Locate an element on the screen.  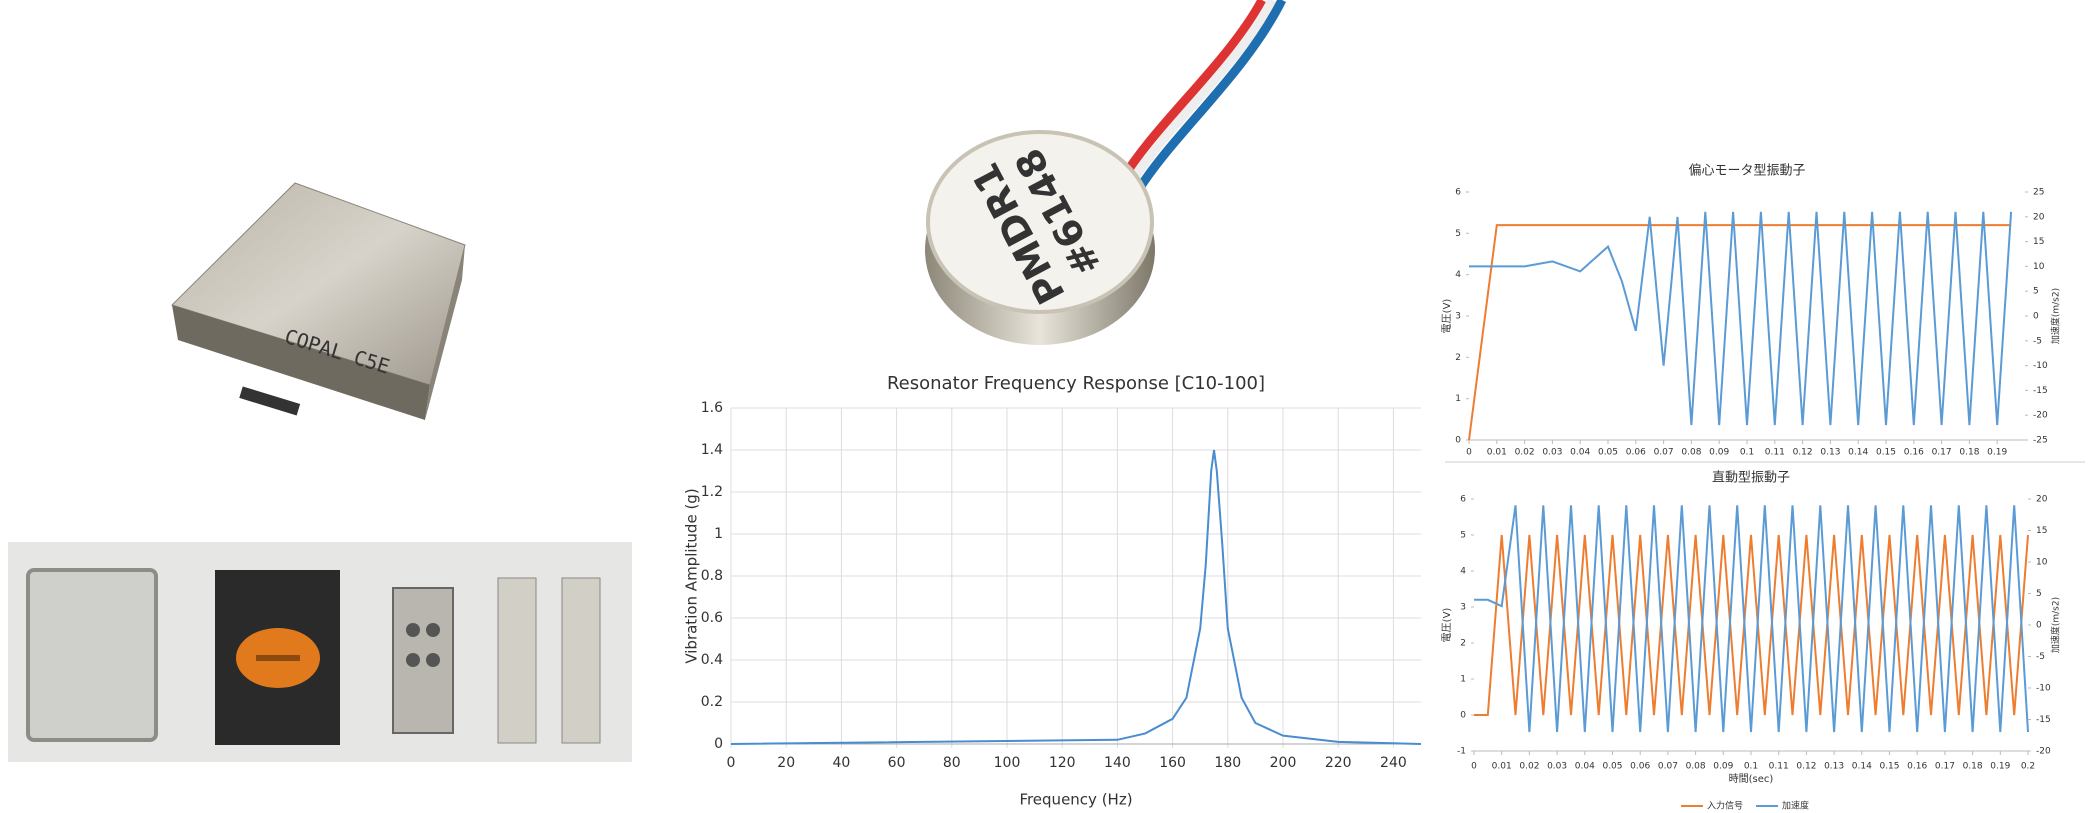
parts-photo is located at coordinates (320, 652).